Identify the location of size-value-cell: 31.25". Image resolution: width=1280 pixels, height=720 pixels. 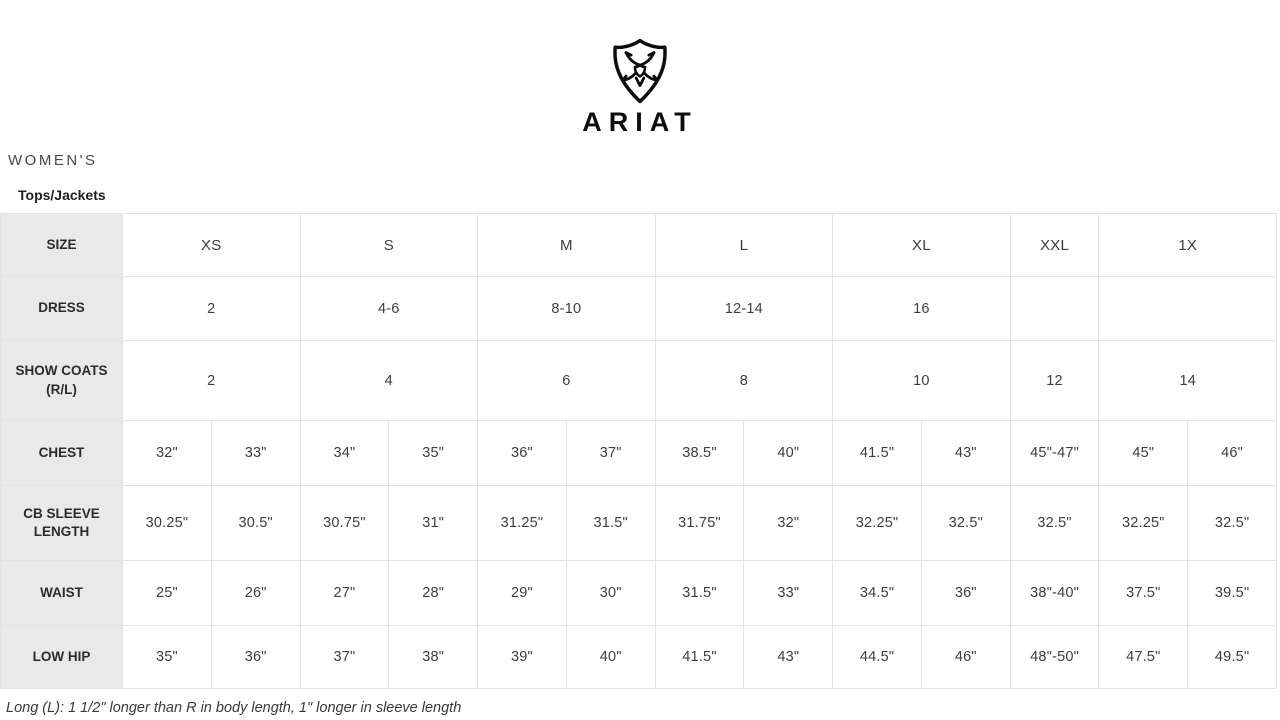
(522, 523).